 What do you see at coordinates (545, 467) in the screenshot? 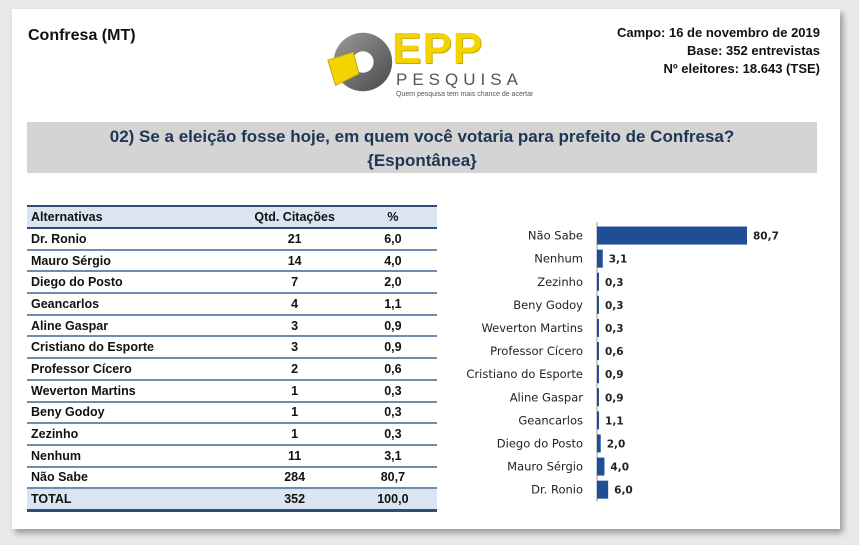
I see `category-label: Mauro Sérgio` at bounding box center [545, 467].